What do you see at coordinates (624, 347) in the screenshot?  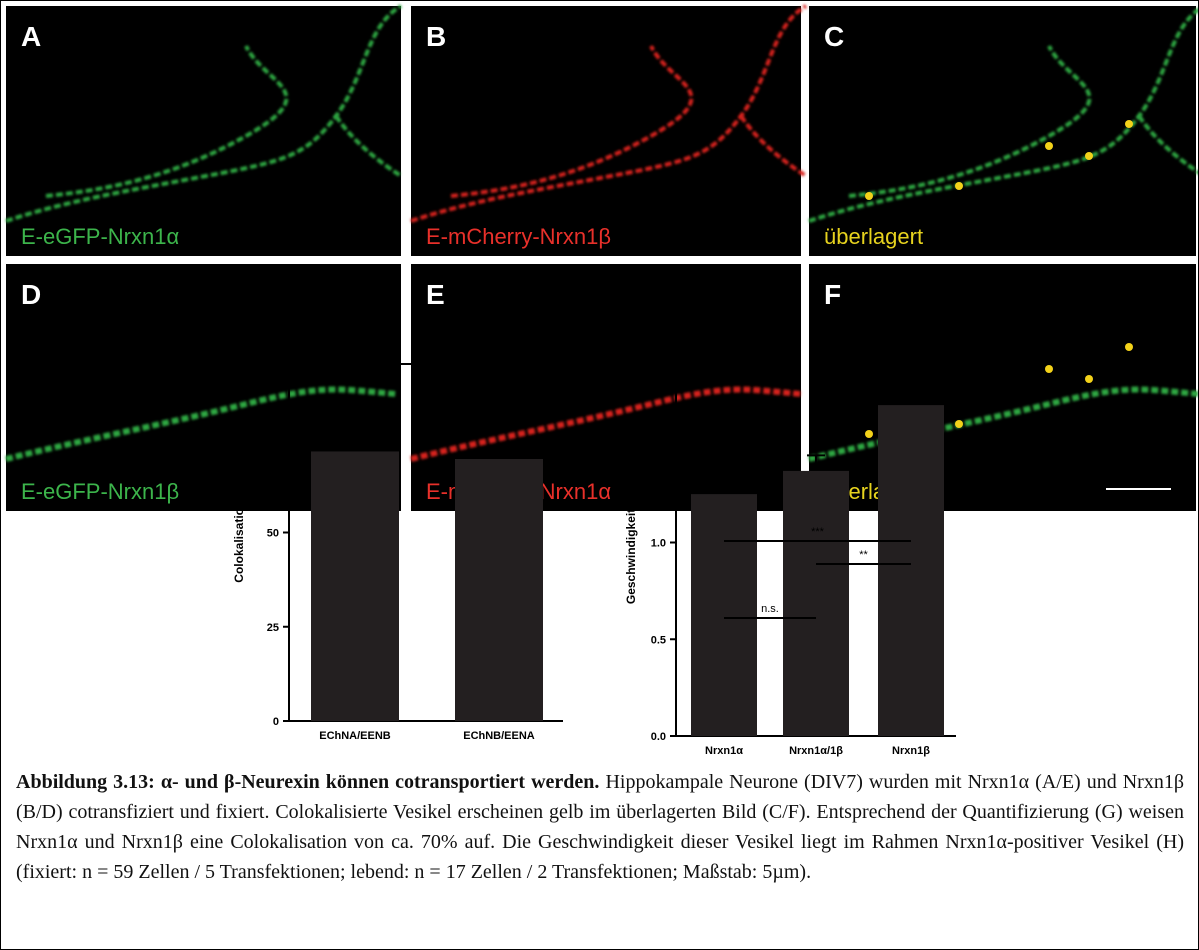 I see `panel-letter: H` at bounding box center [624, 347].